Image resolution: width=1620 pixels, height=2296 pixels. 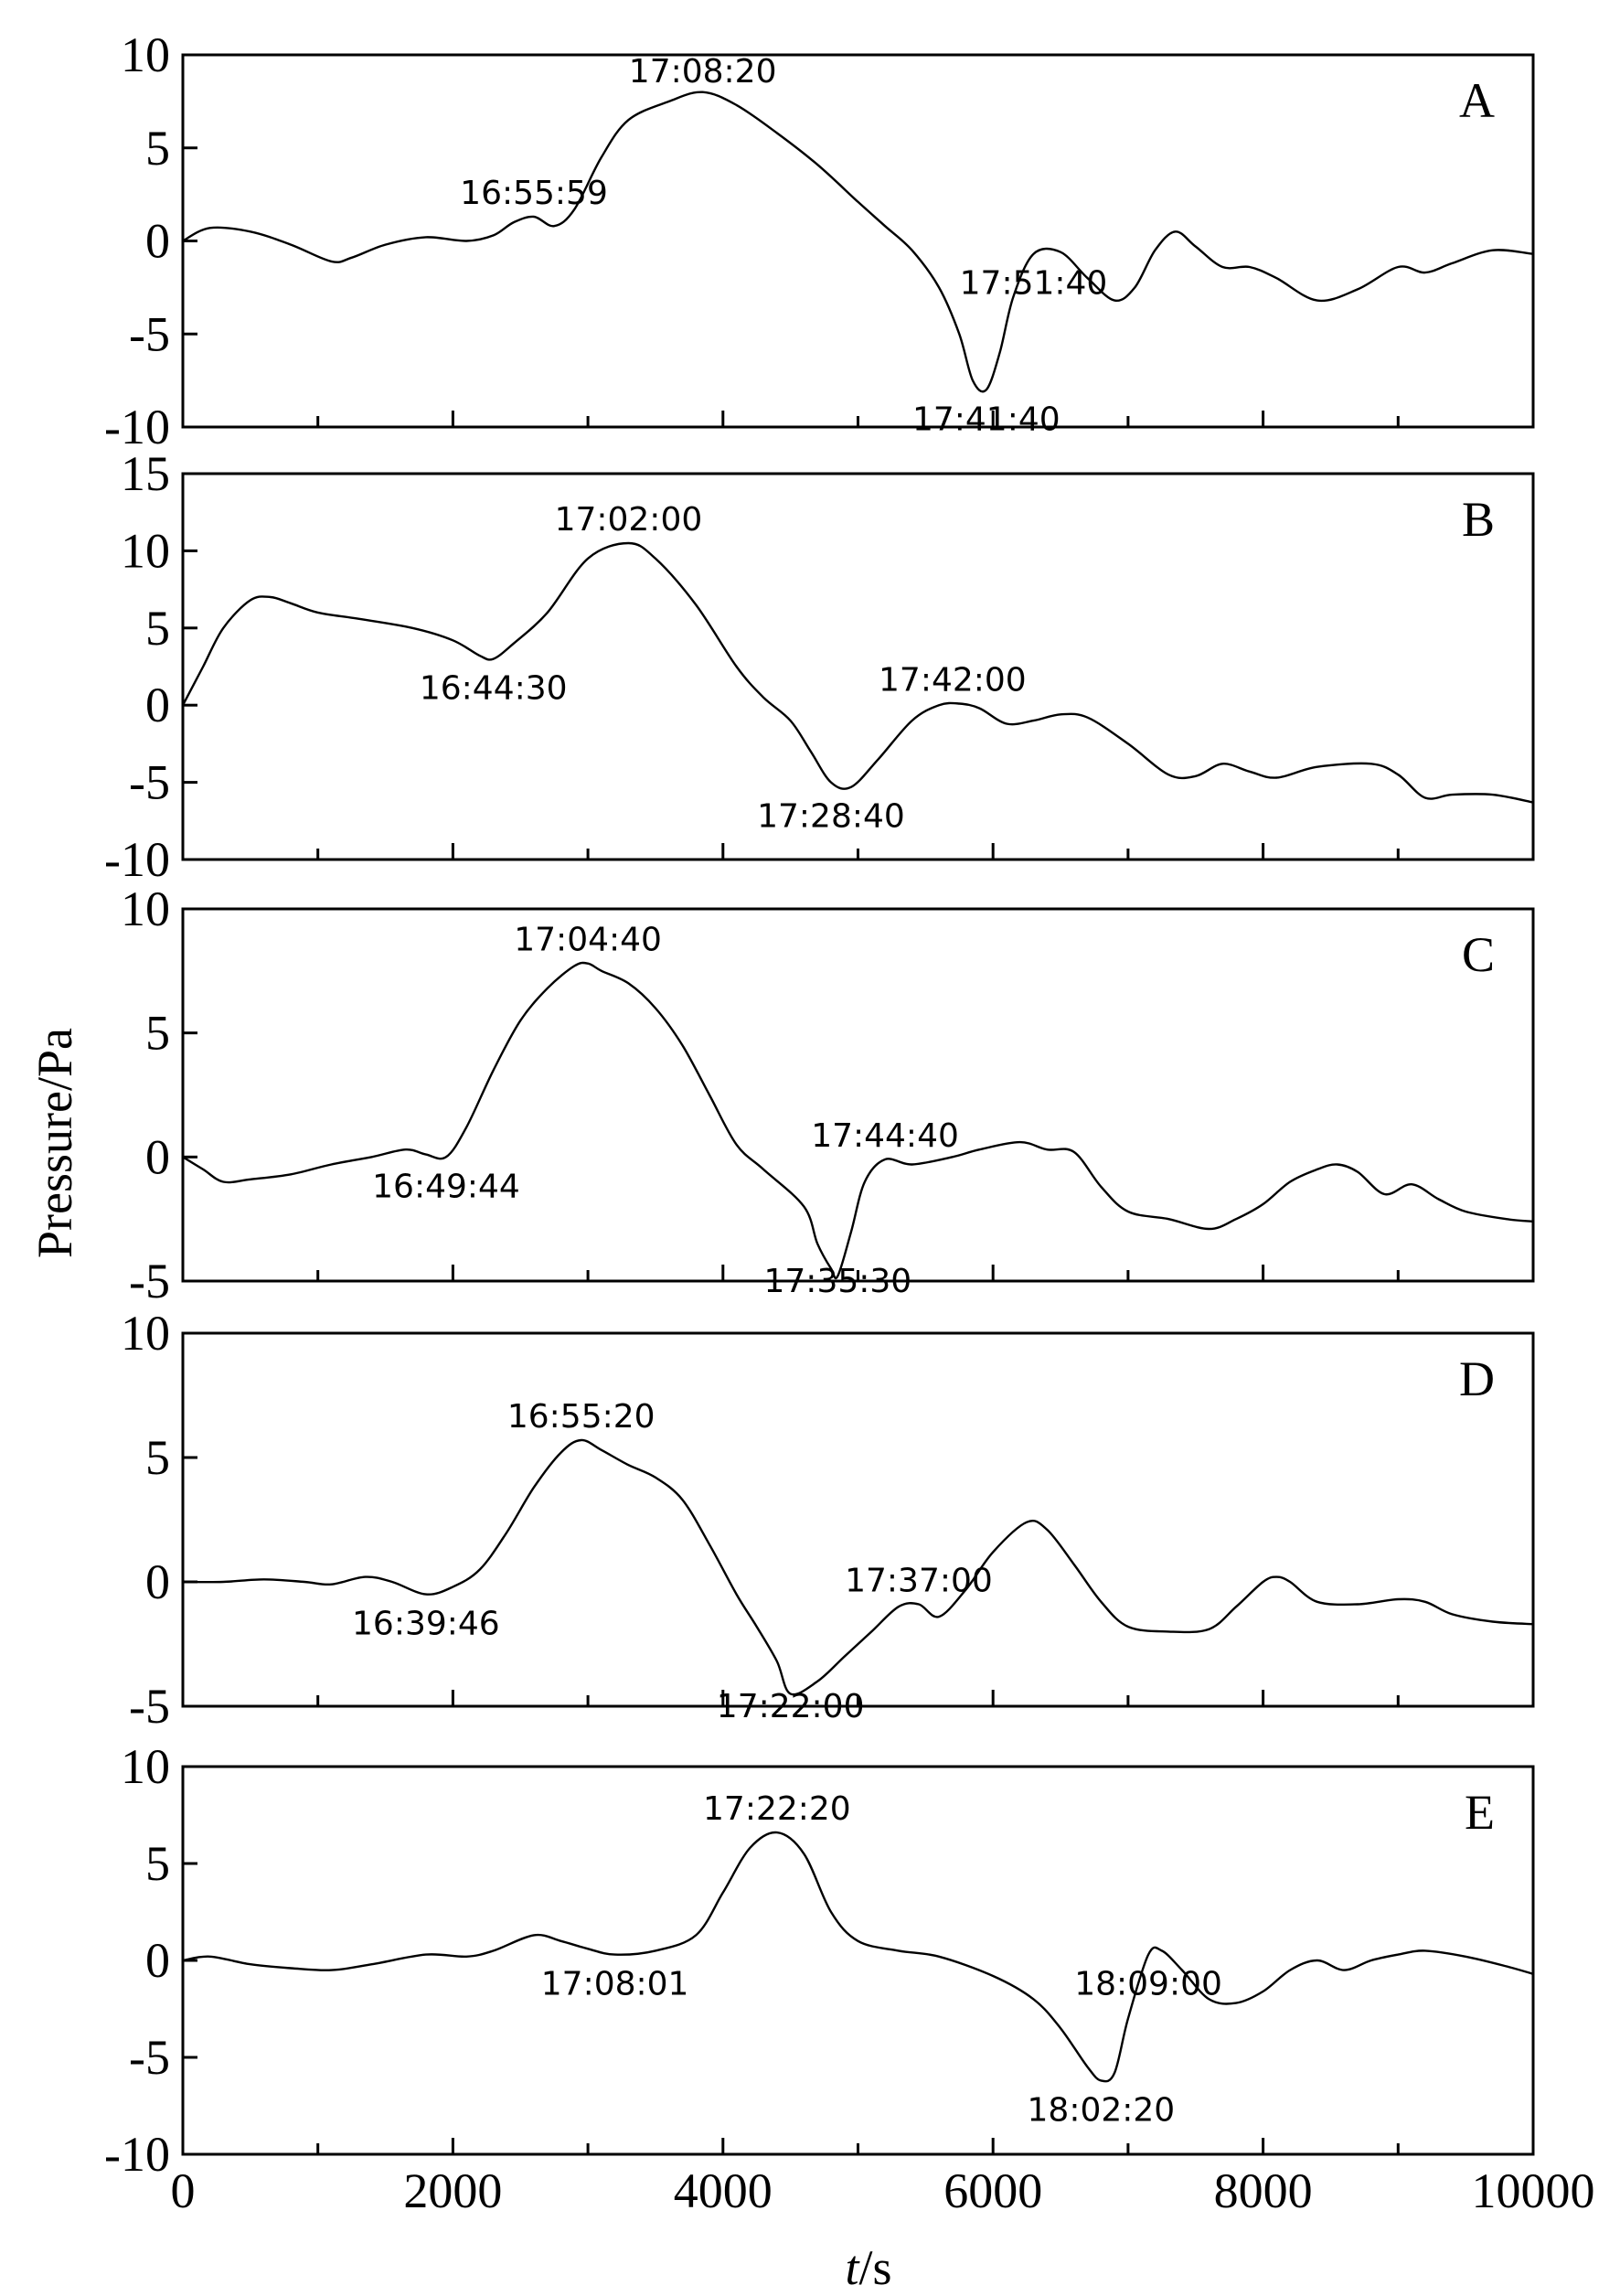 I want to click on series-line-c, so click(x=858, y=1120).